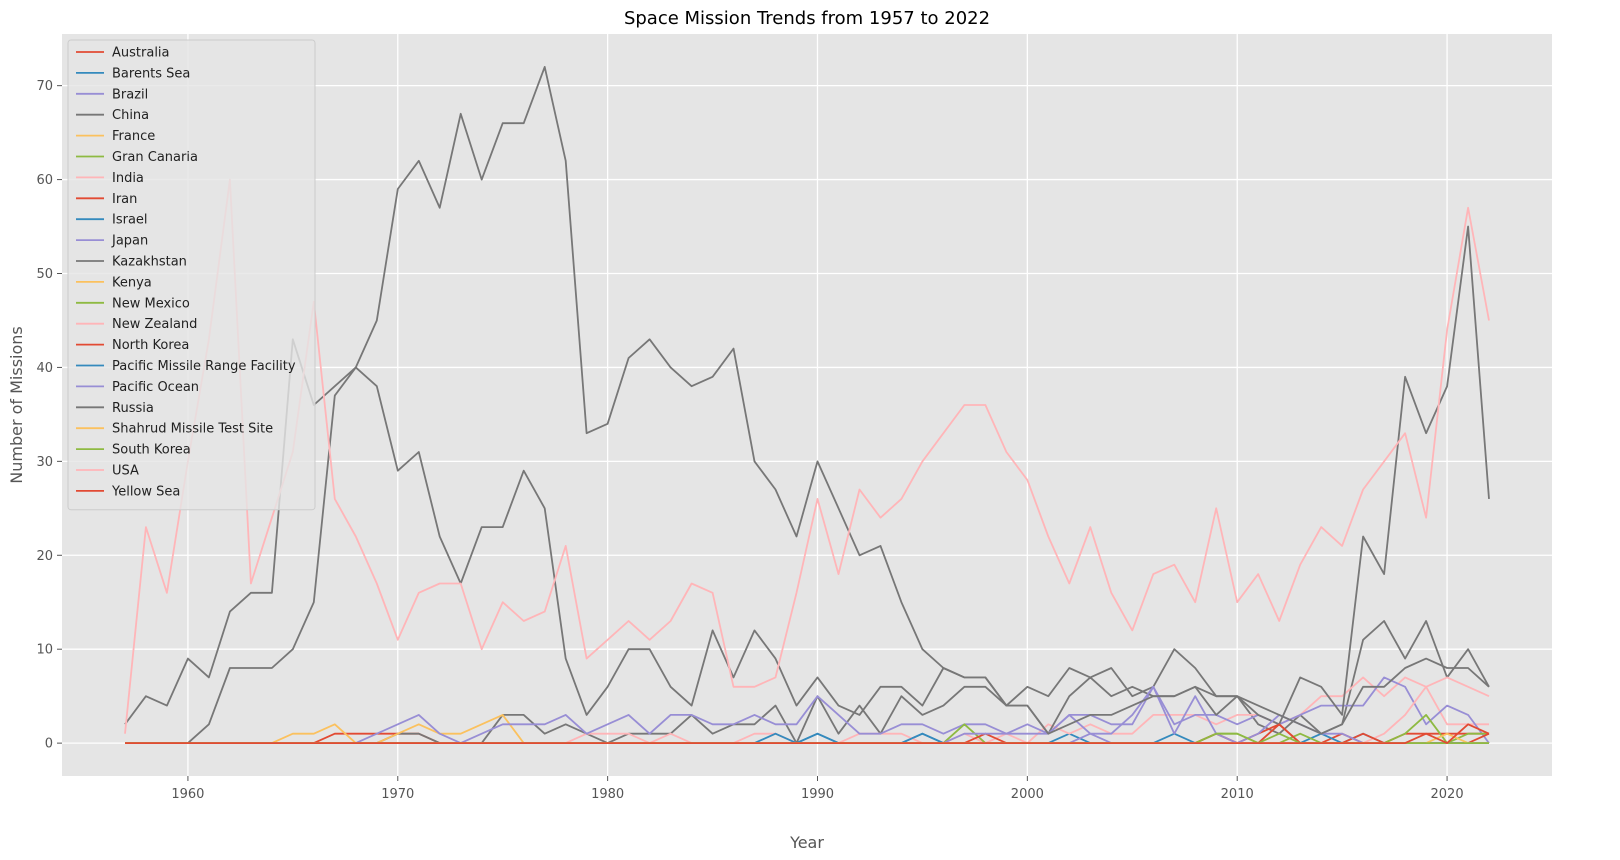 The width and height of the screenshot is (1620, 860). I want to click on legend-box, so click(191, 275).